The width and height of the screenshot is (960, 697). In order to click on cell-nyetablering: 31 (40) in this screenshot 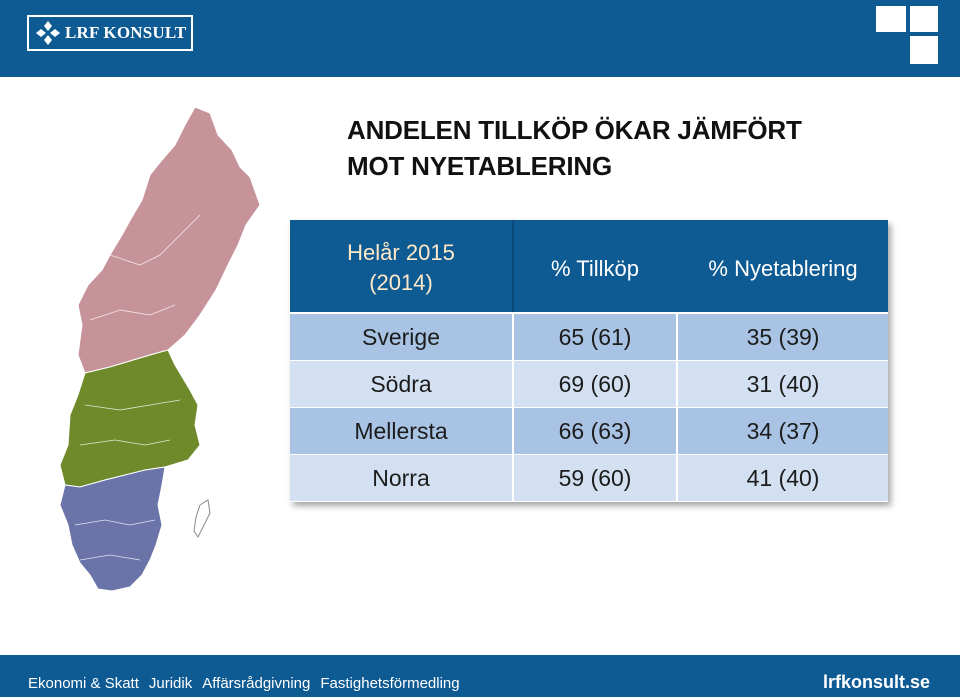, I will do `click(783, 384)`.